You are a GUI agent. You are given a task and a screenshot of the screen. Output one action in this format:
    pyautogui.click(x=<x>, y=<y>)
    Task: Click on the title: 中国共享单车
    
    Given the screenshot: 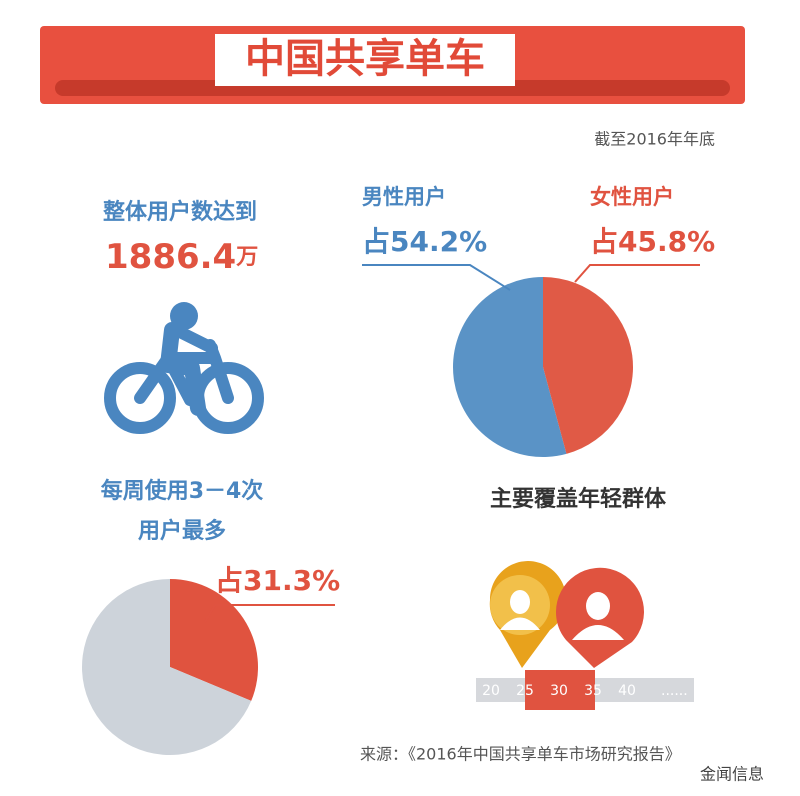 What is the action you would take?
    pyautogui.click(x=365, y=59)
    